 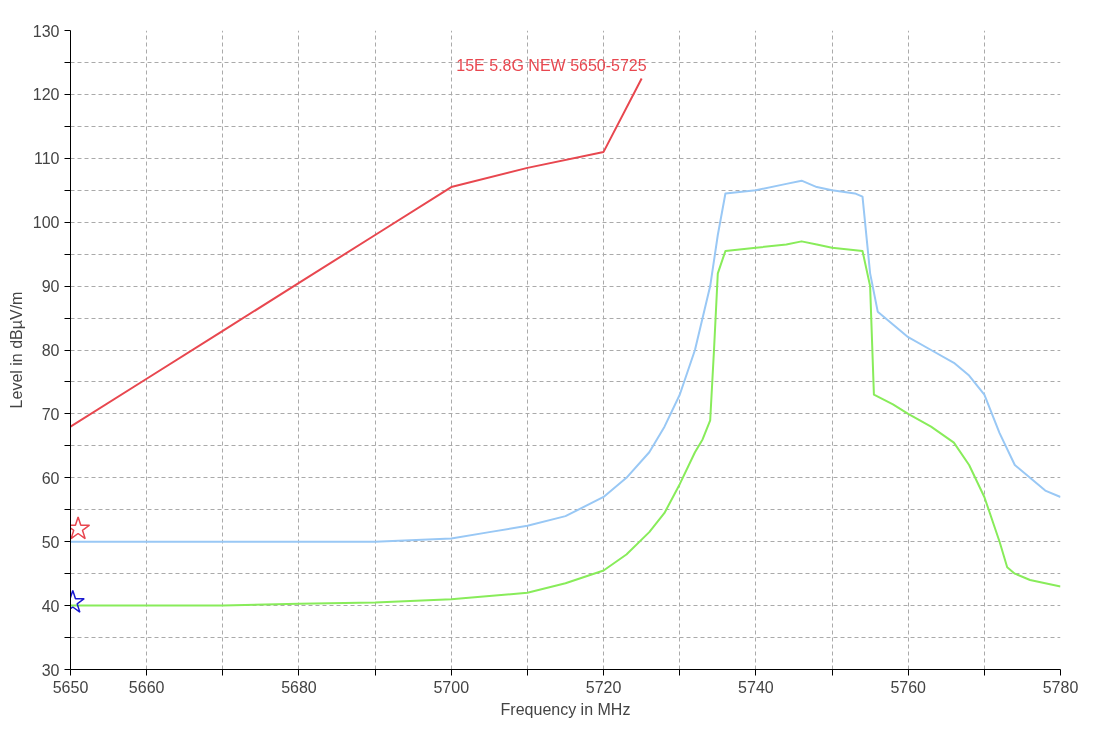 What do you see at coordinates (1060, 687) in the screenshot?
I see `x-tick-label: 5780` at bounding box center [1060, 687].